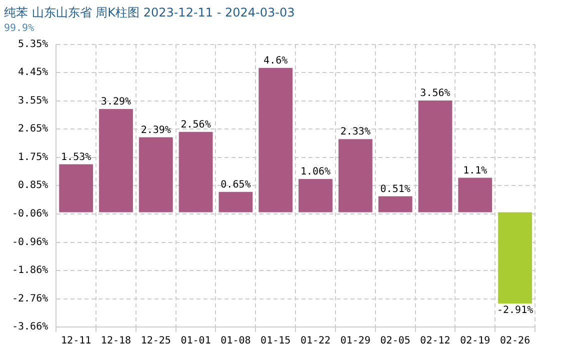 This screenshot has width=580, height=350. I want to click on data-label: 3.56%, so click(435, 94).